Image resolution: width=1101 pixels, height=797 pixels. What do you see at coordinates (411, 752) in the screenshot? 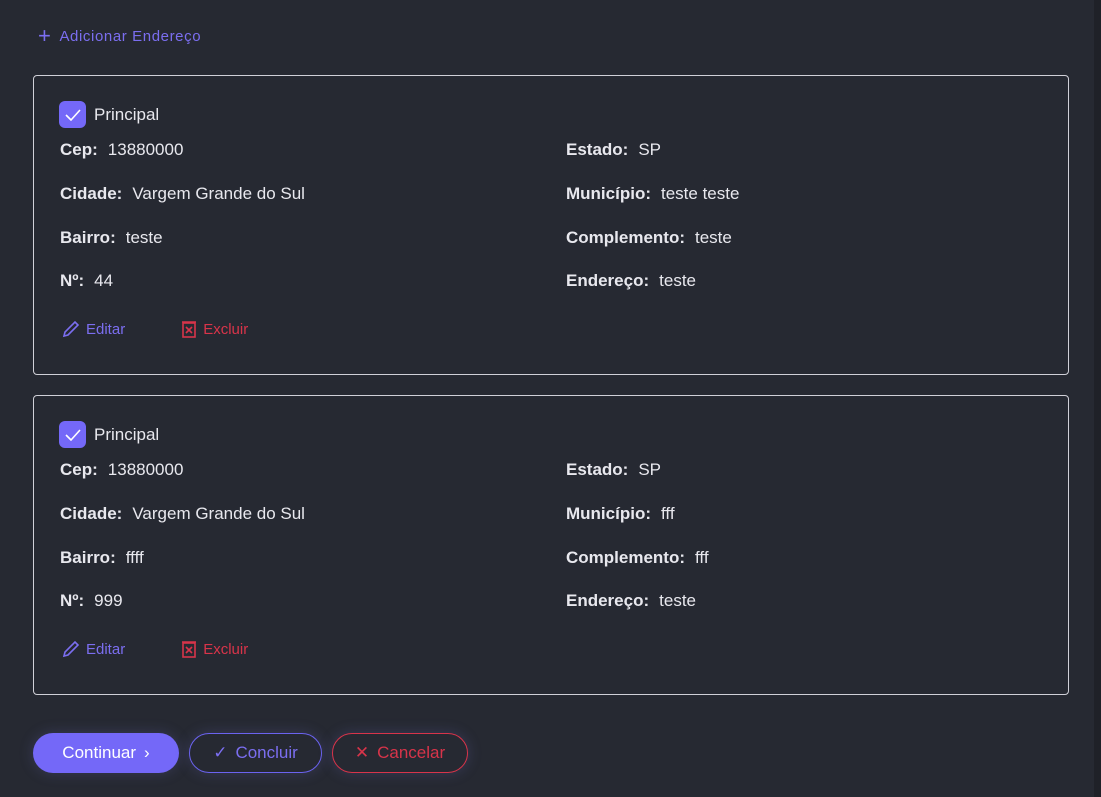
I see `cancel-label: Cancelar` at bounding box center [411, 752].